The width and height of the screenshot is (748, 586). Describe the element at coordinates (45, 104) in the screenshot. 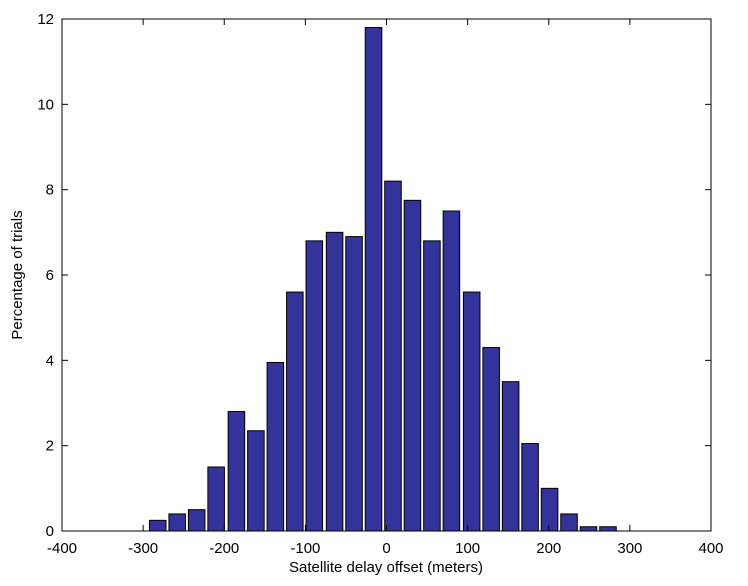

I see `y-tick-label: 10` at that location.